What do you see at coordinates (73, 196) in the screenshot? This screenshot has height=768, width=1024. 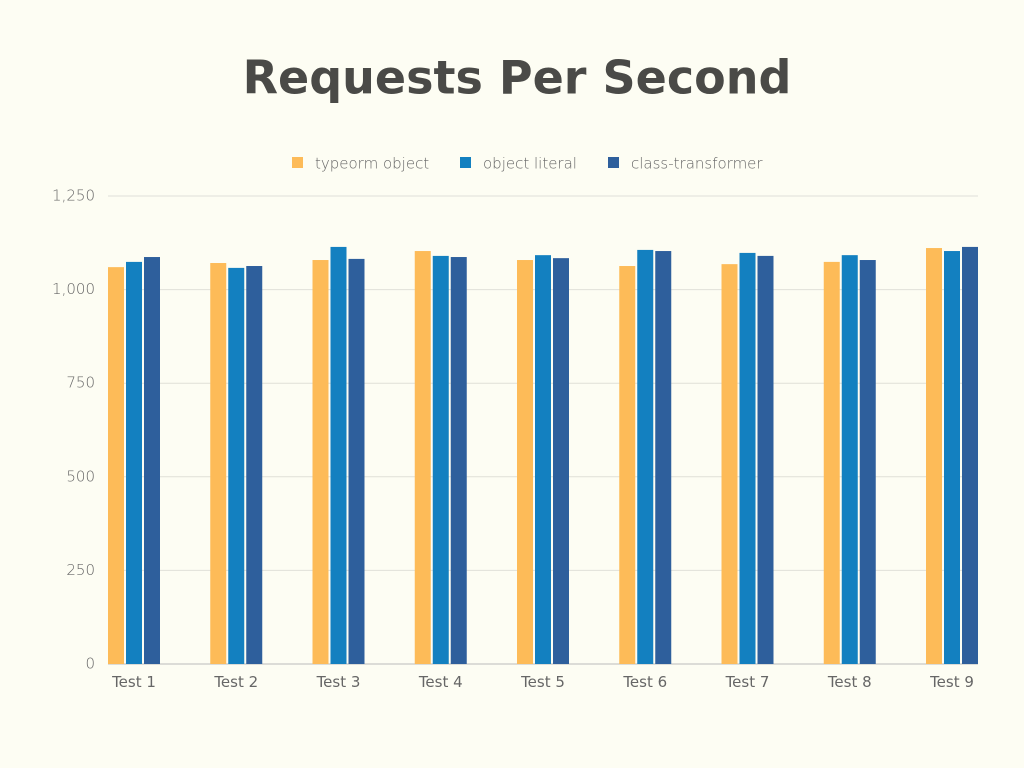 I see `y-tick-label: 1,250` at bounding box center [73, 196].